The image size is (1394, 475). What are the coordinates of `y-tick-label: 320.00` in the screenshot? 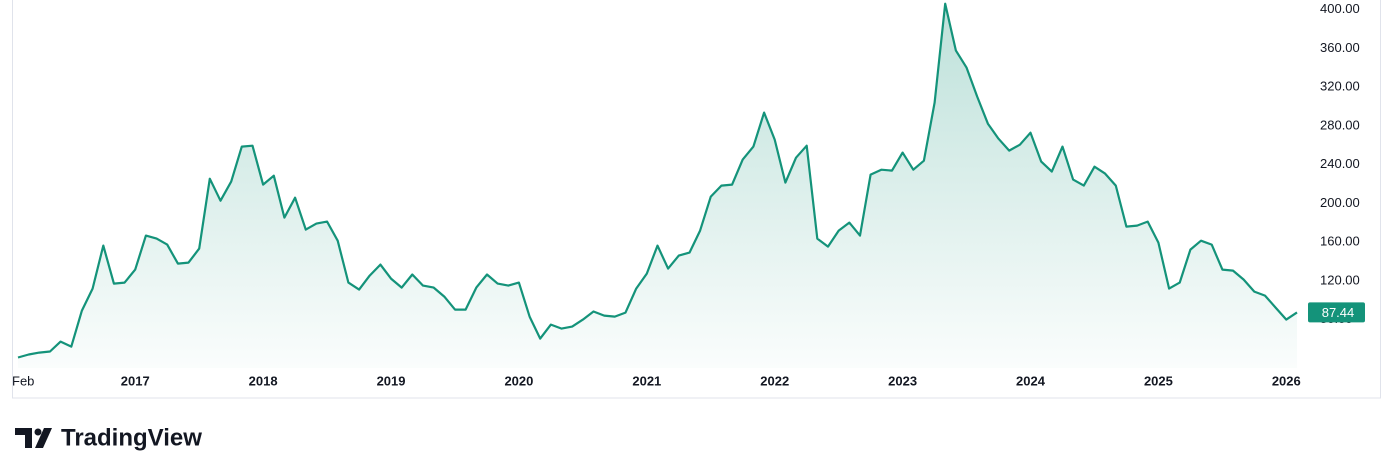 It's located at (1340, 86).